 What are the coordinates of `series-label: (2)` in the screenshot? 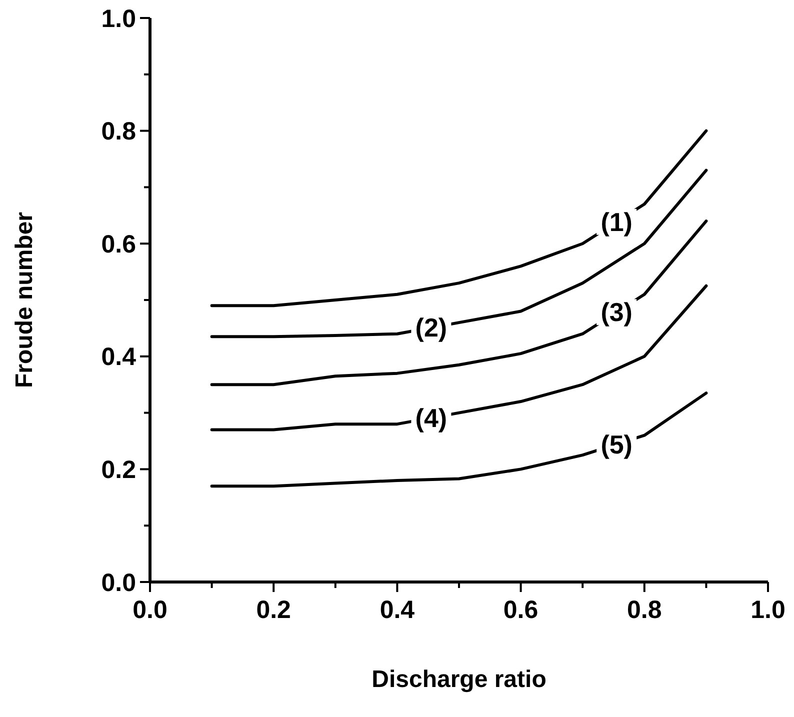 It's located at (431, 327).